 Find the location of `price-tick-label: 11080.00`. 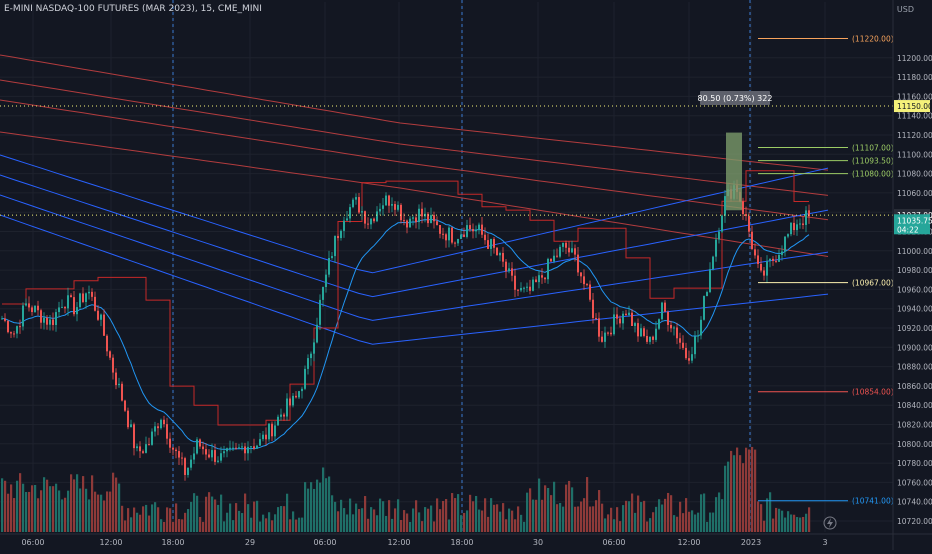

price-tick-label: 11080.00 is located at coordinates (914, 174).